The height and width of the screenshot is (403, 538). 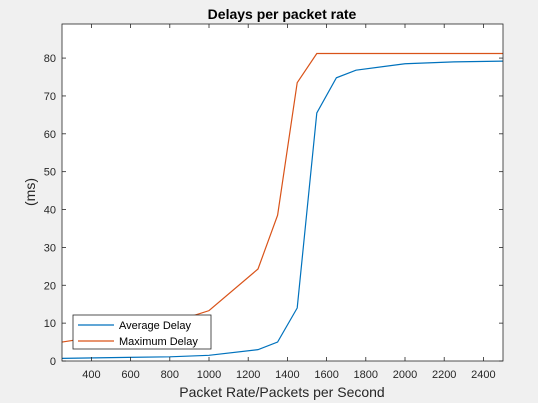 I want to click on legend: Average Delay Maximum Delay, so click(x=142, y=332).